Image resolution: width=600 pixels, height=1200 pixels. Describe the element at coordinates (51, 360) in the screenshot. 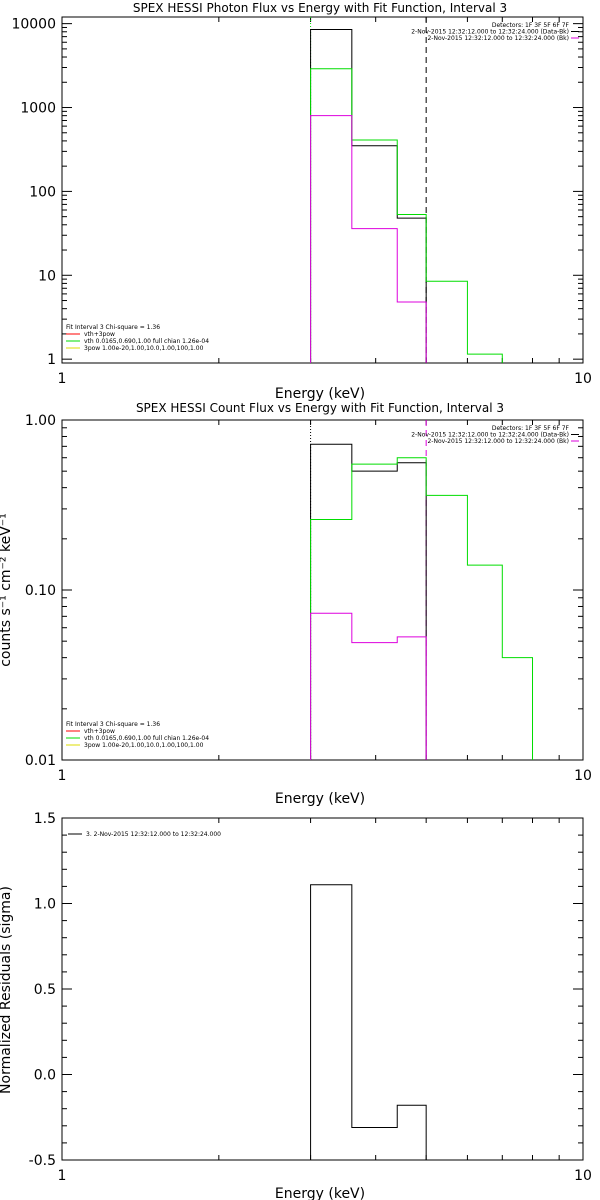

I see `y-tick-label: 1` at that location.